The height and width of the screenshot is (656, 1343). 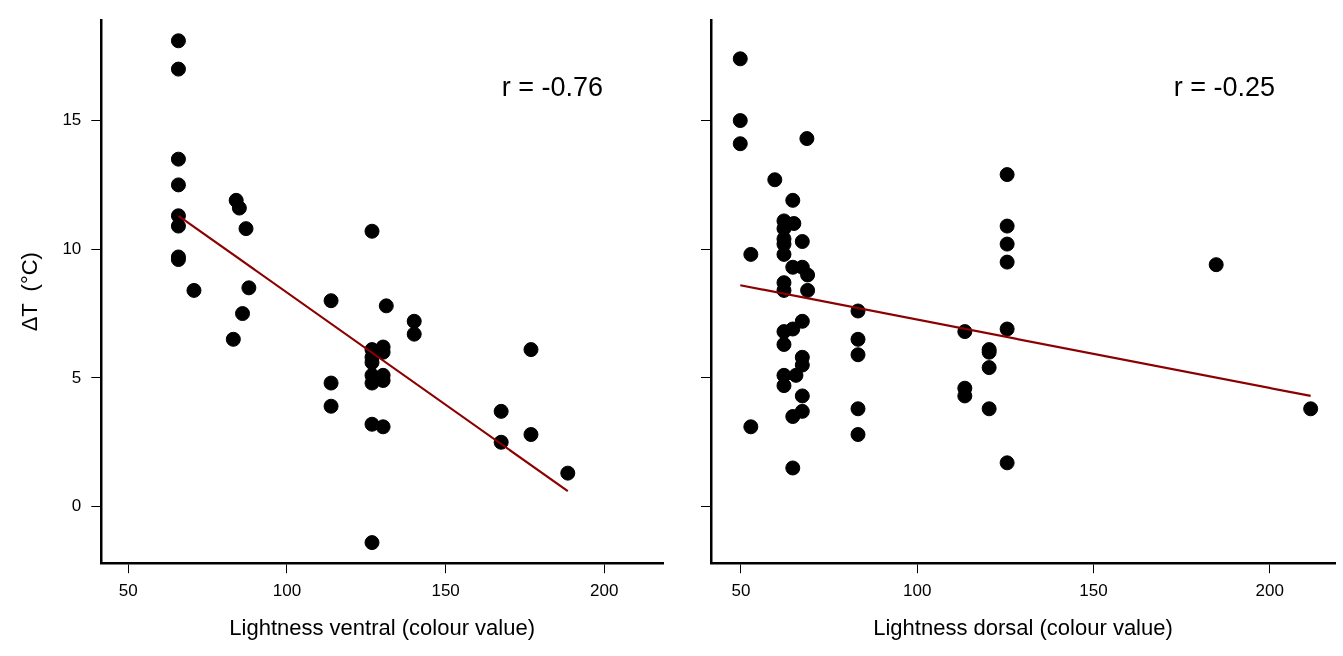 What do you see at coordinates (76, 506) in the screenshot?
I see `y-tick-label: 0` at bounding box center [76, 506].